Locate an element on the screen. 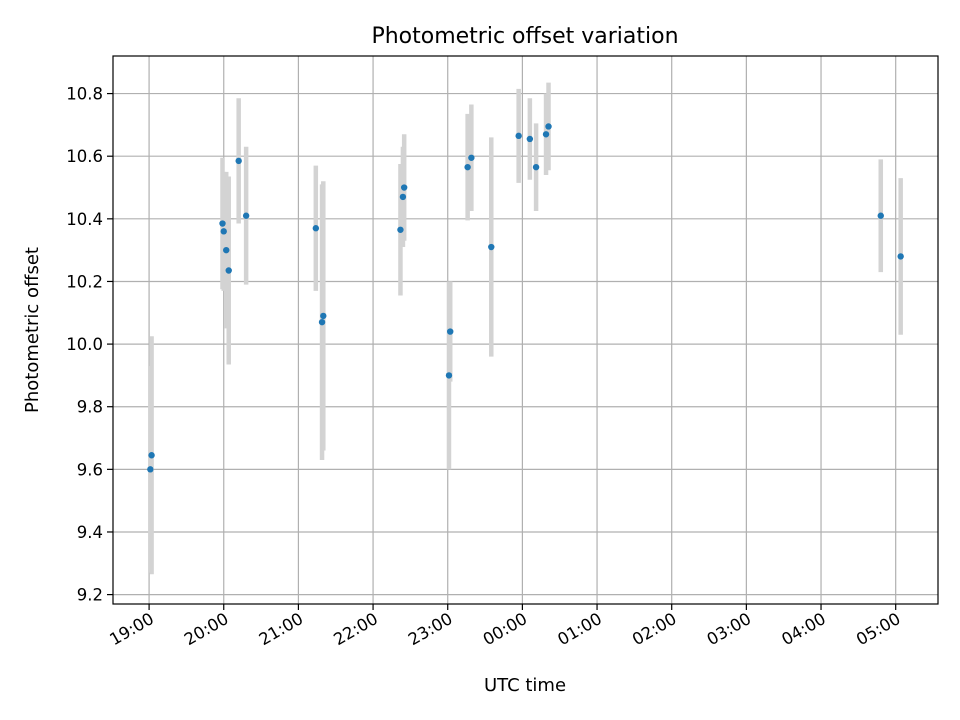  x-axis-label: UTC time is located at coordinates (525, 685).